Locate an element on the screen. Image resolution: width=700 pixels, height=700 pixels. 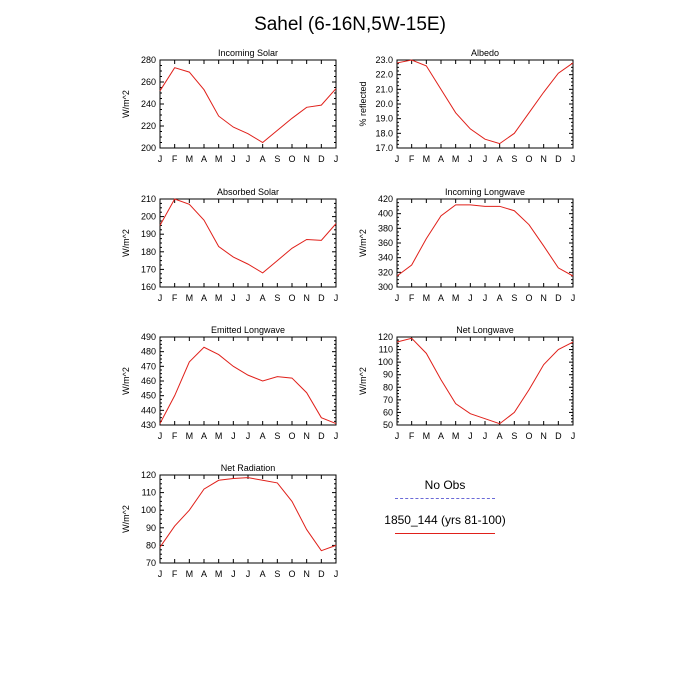
y-tick-label: 470 is located at coordinates (148, 366).